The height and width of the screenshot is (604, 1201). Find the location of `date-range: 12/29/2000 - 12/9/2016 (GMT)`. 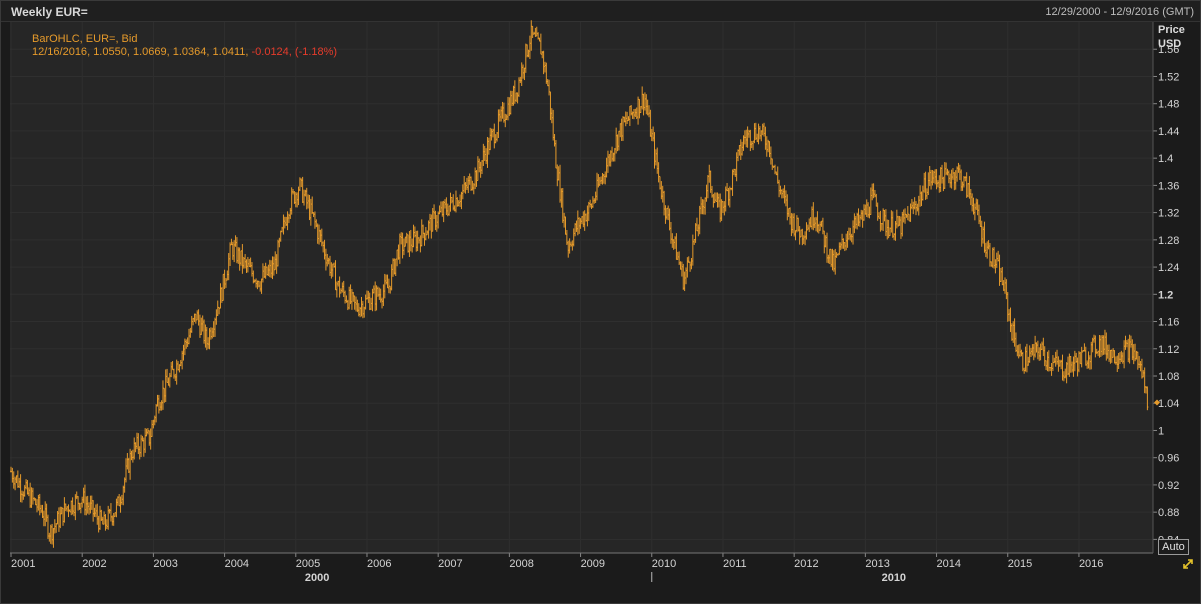

date-range: 12/29/2000 - 12/9/2016 (GMT) is located at coordinates (1119, 12).